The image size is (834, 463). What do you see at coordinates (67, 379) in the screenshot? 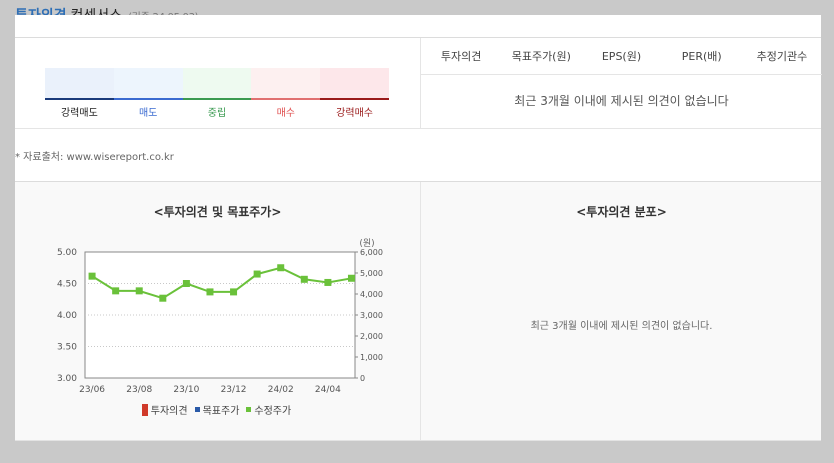
I see `left-axis-tick-label: 3.00` at bounding box center [67, 379].